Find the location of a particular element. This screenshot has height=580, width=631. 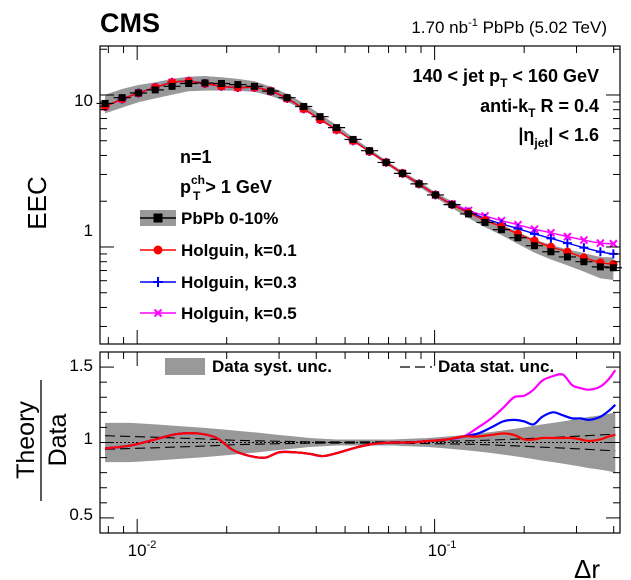

legend-k05: Holguin, k=0.5 is located at coordinates (218, 313).